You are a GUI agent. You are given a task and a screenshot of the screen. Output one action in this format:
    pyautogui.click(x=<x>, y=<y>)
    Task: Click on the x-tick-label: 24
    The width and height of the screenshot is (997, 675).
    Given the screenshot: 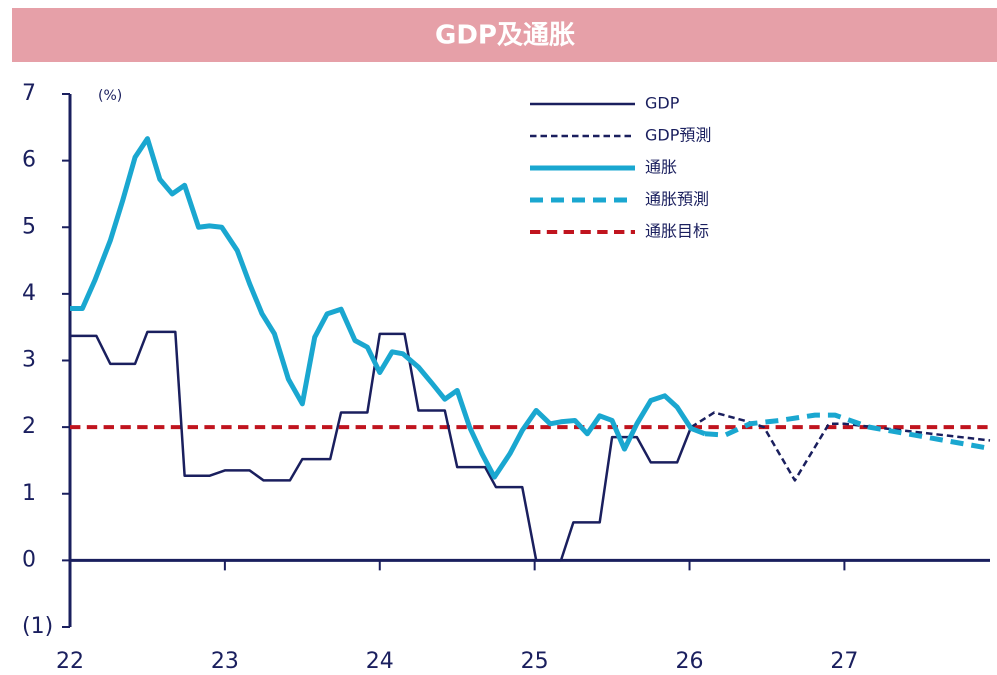 What is the action you would take?
    pyautogui.click(x=380, y=661)
    